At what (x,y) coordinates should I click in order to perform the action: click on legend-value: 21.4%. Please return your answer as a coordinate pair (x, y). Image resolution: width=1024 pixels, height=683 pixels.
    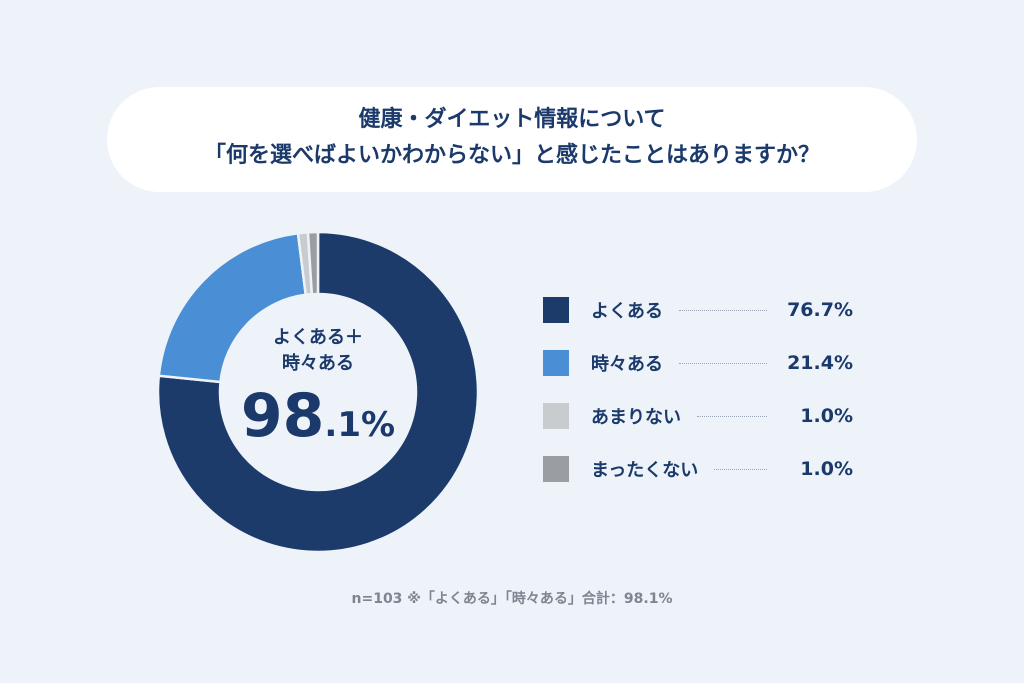
    Looking at the image, I should click on (820, 363).